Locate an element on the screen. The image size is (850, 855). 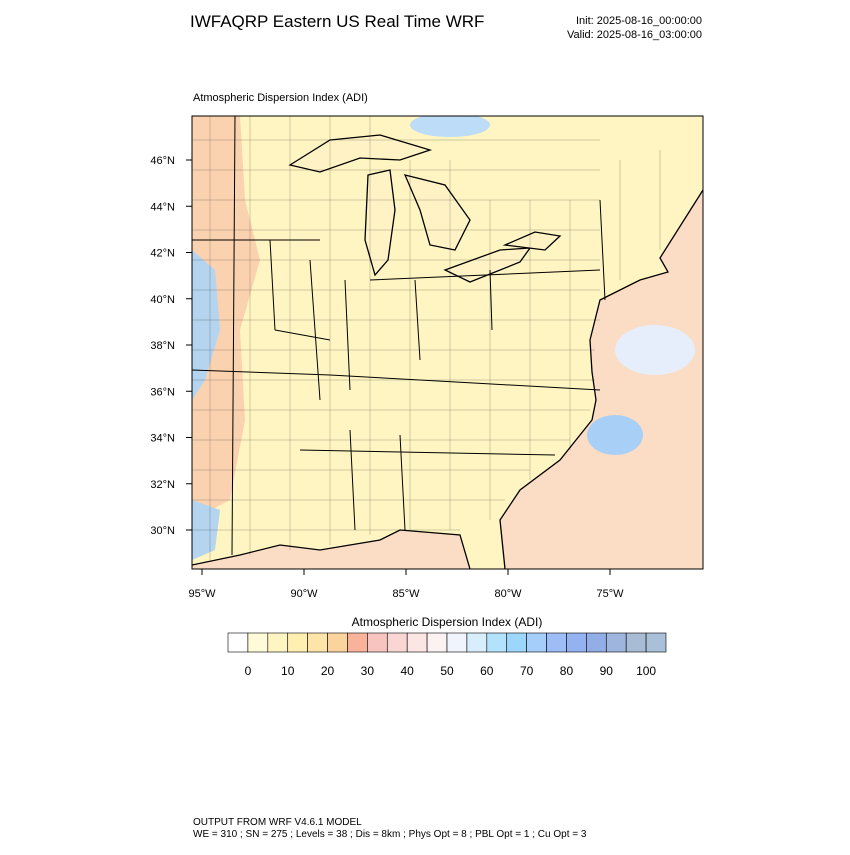
lon-label: 80°W is located at coordinates (508, 594).